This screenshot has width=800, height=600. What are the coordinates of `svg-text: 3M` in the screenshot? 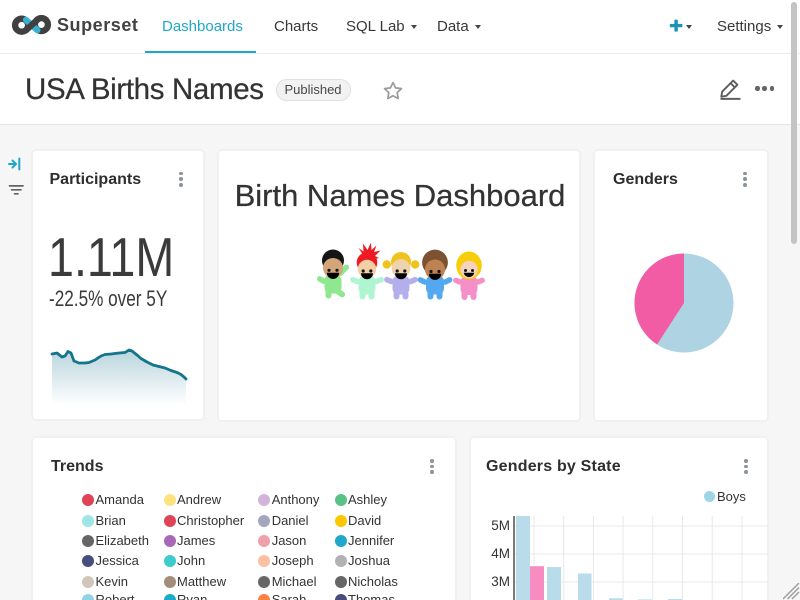 It's located at (500, 581).